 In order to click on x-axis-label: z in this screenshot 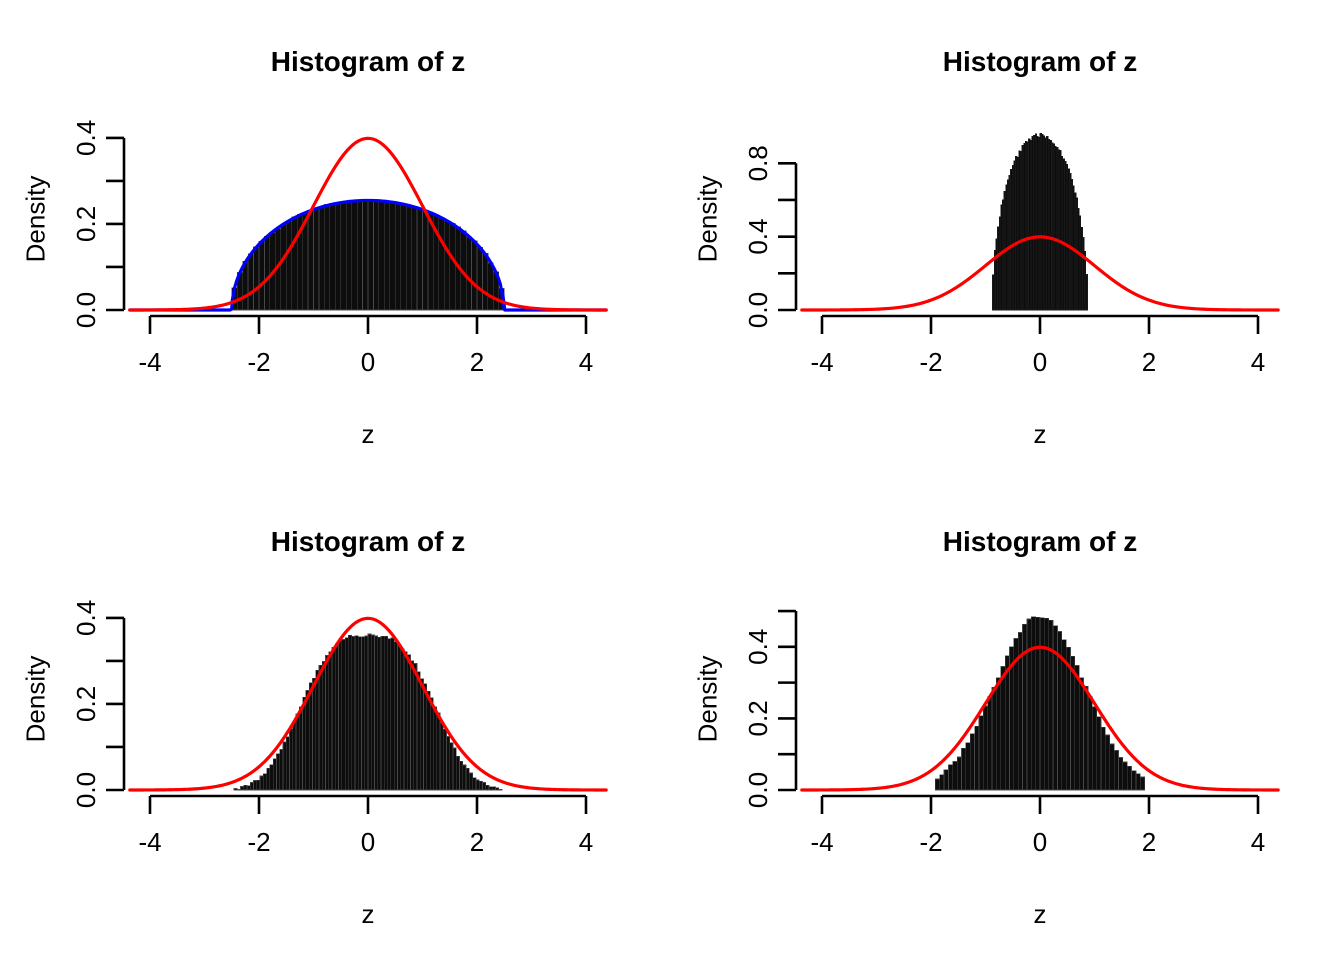, I will do `click(368, 434)`.